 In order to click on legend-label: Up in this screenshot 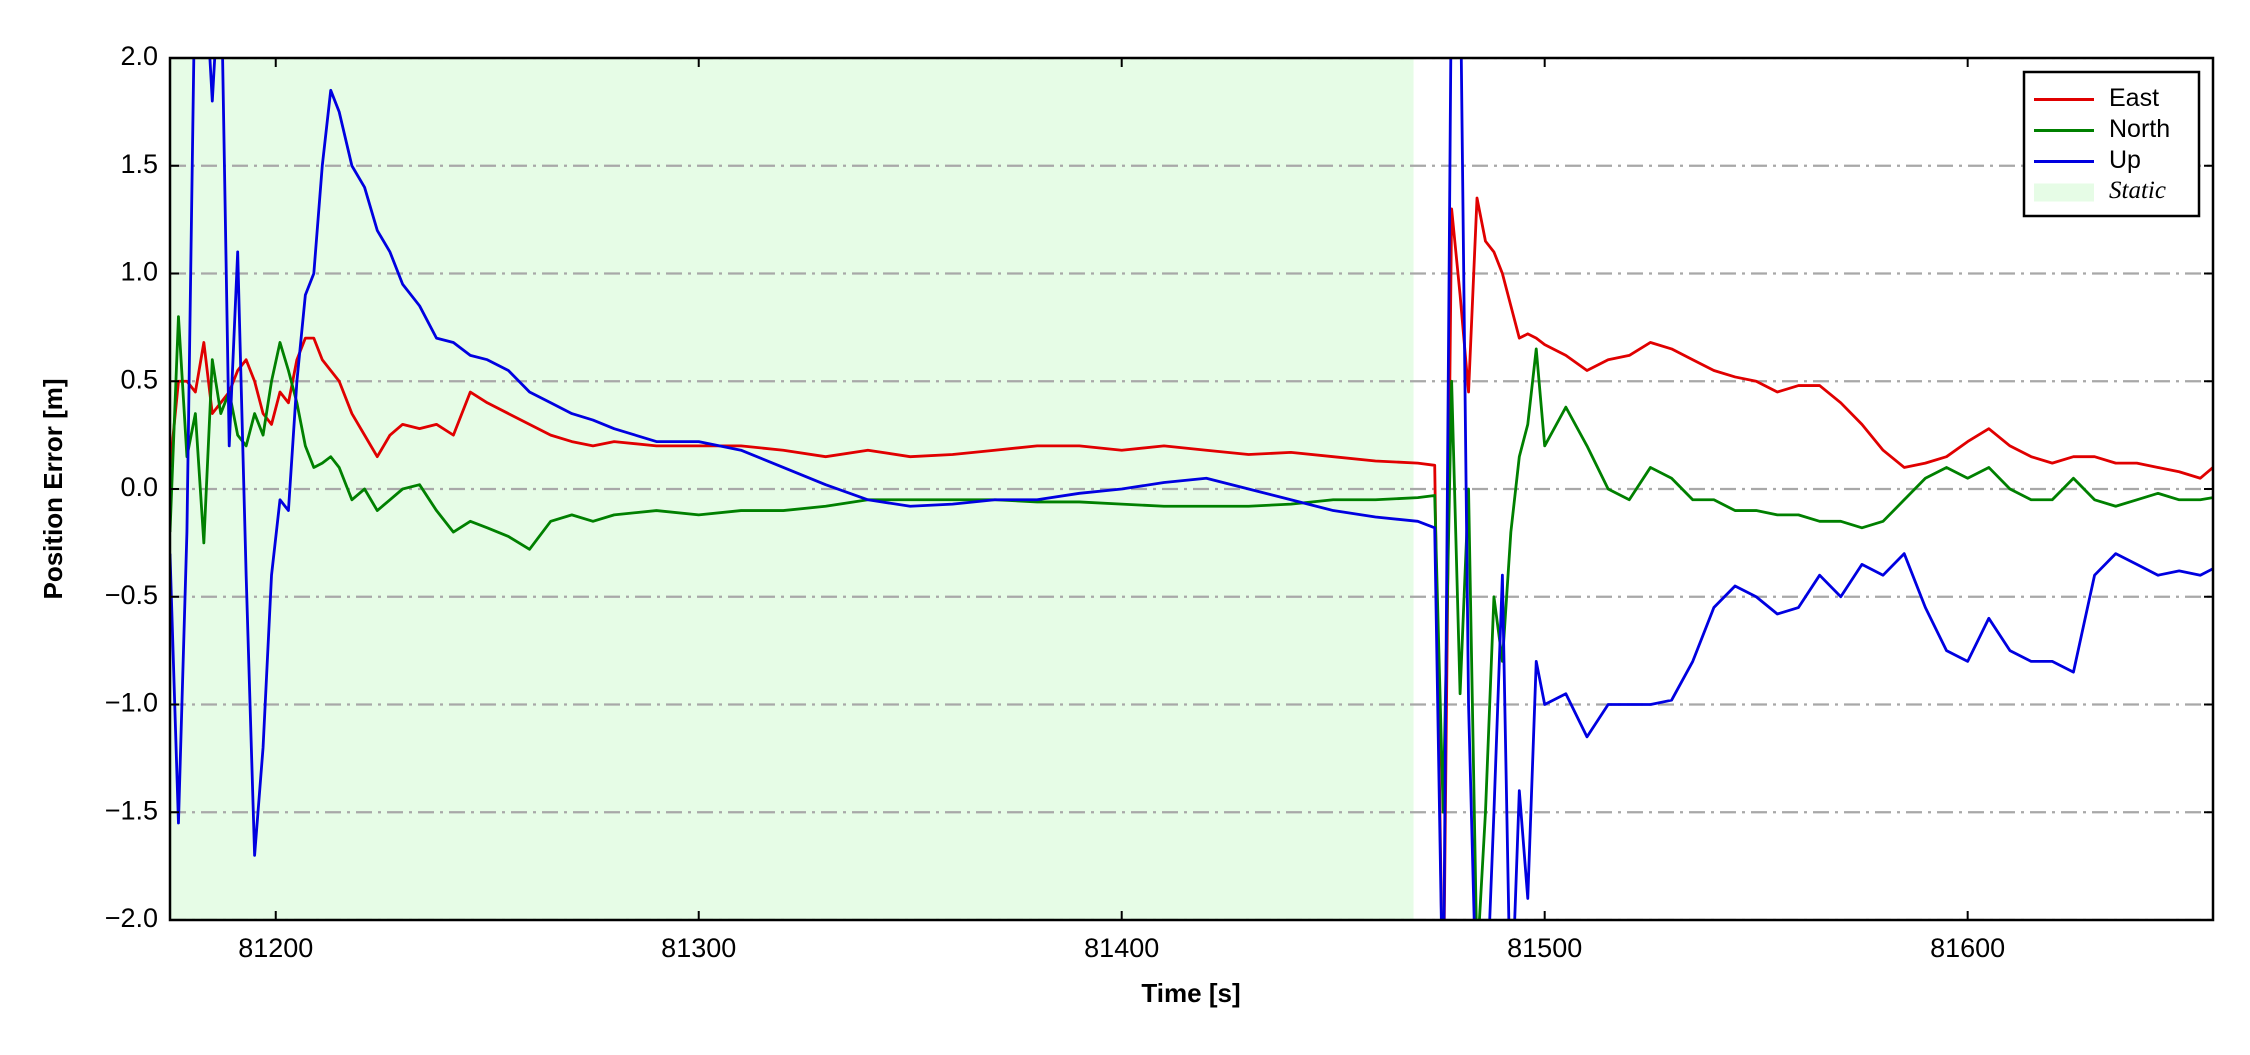, I will do `click(2125, 160)`.